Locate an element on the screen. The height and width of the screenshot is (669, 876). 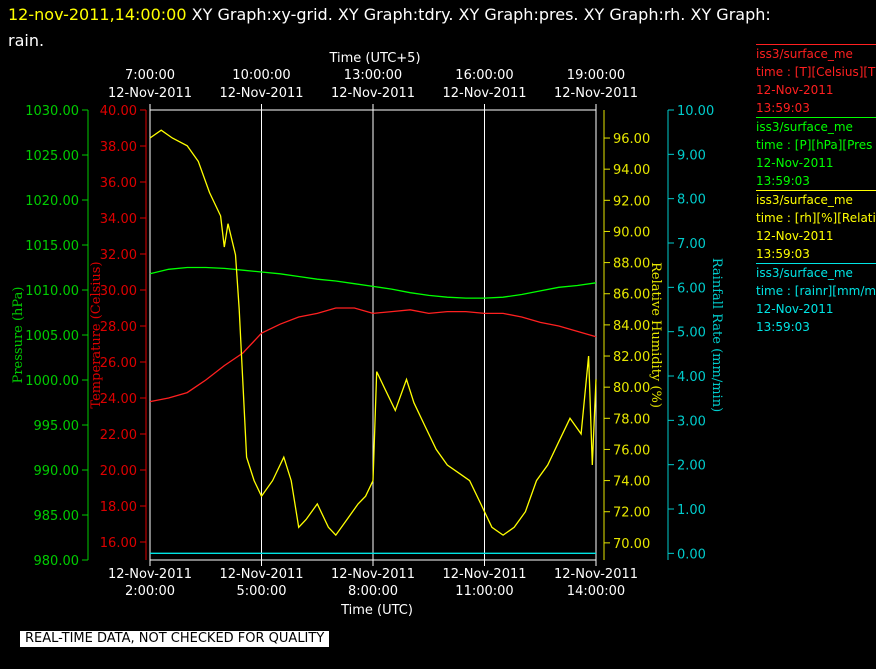
pressure-axis-title: Pressure (hPa) is located at coordinates (18, 335).